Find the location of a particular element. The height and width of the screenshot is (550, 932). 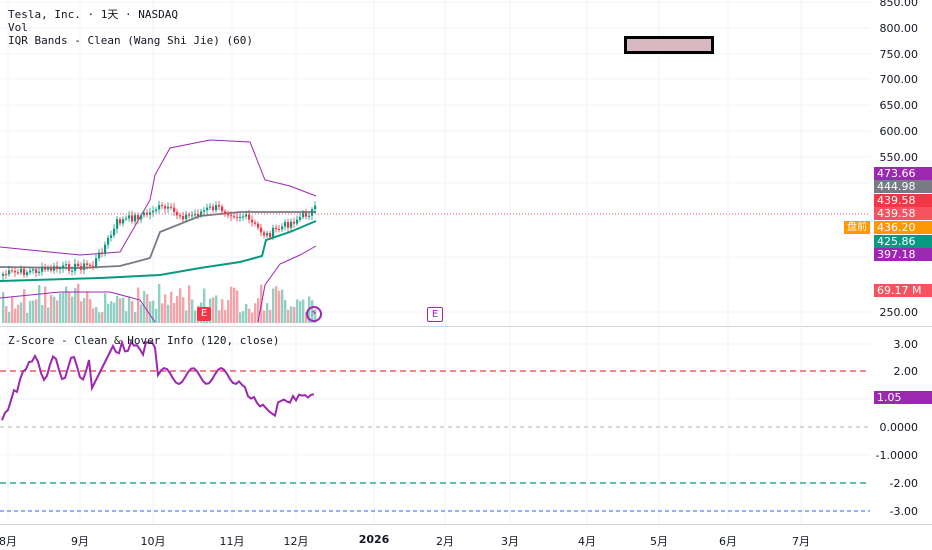

drawing-rectangle is located at coordinates (669, 45).